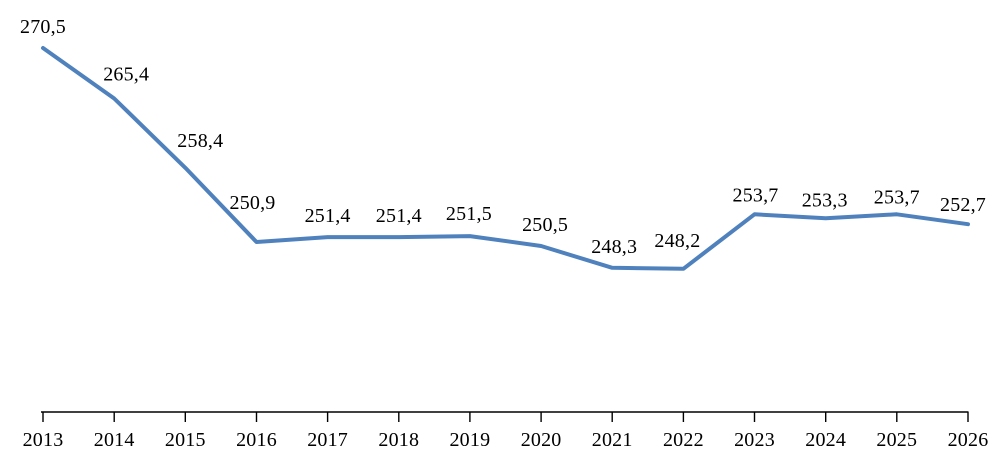  Describe the element at coordinates (469, 440) in the screenshot. I see `x-tick-label-2019: 2019` at that location.